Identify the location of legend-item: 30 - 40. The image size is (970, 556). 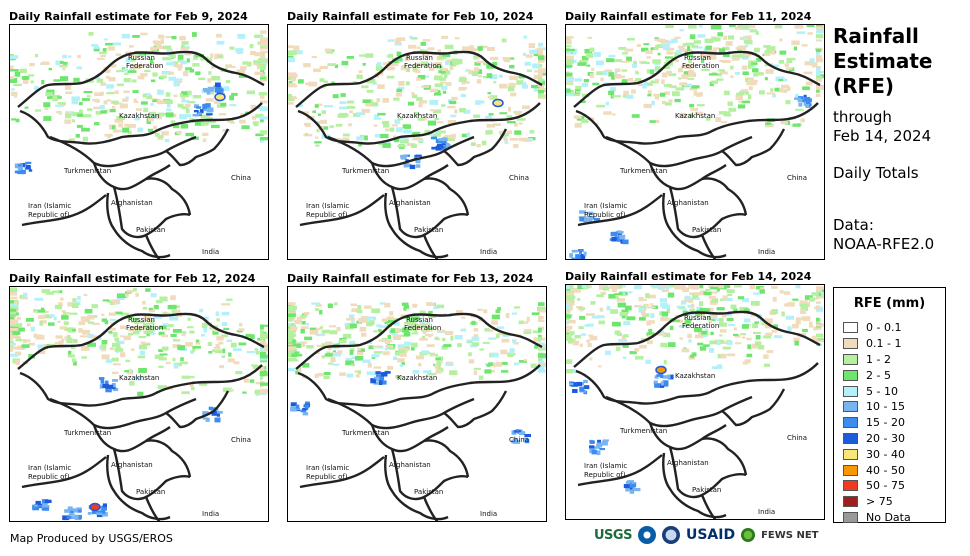
(877, 454).